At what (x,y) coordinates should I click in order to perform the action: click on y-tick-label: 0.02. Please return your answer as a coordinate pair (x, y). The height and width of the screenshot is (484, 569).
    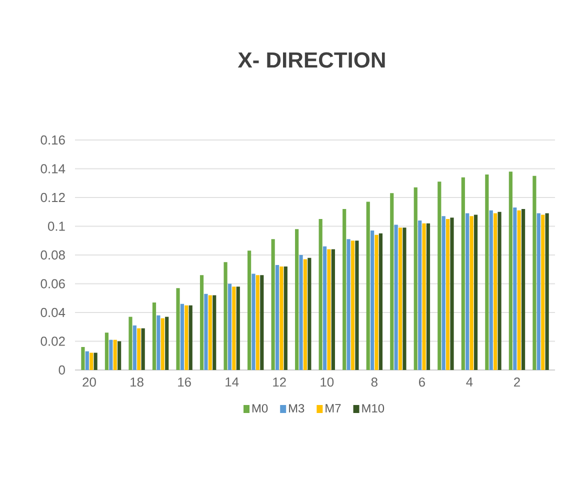
    Looking at the image, I should click on (52, 341).